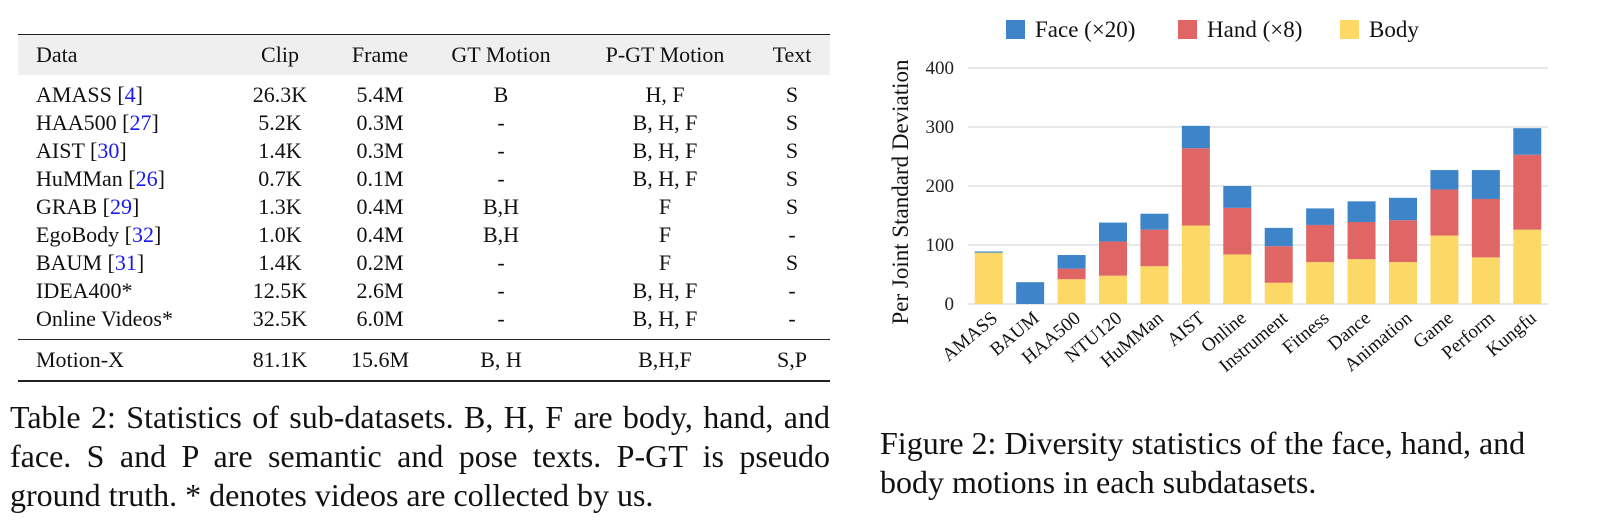 The height and width of the screenshot is (532, 1620). I want to click on cell-clip: 1.4K, so click(280, 262).